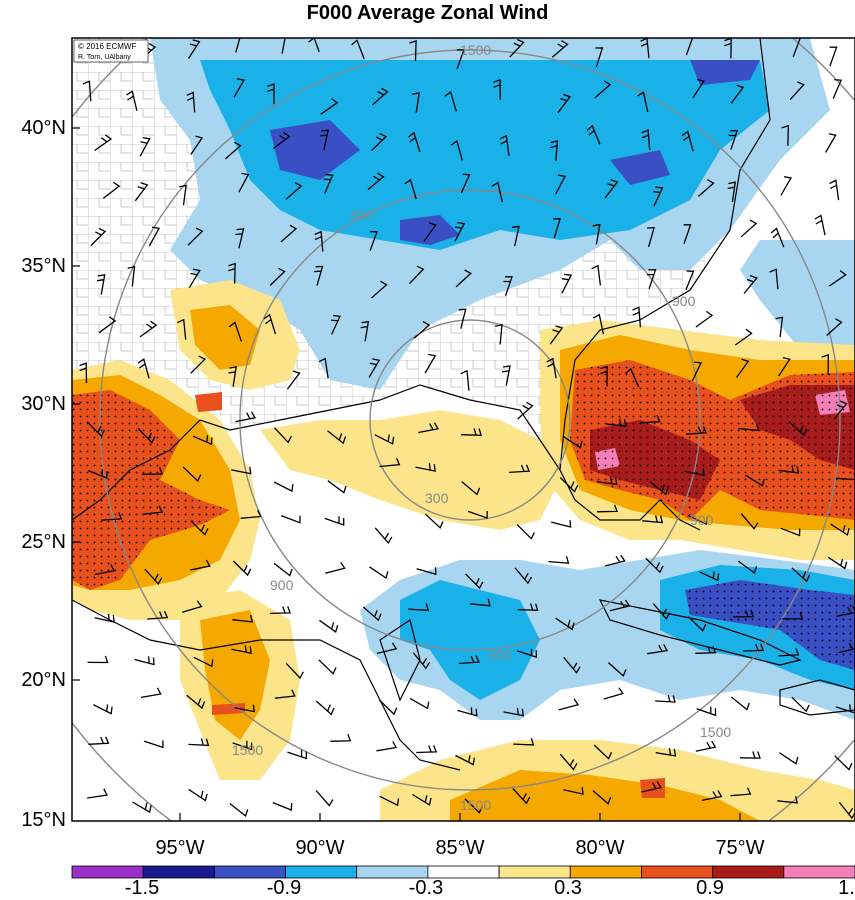 Image resolution: width=855 pixels, height=900 pixels. I want to click on lat-label: 40°N, so click(43, 128).